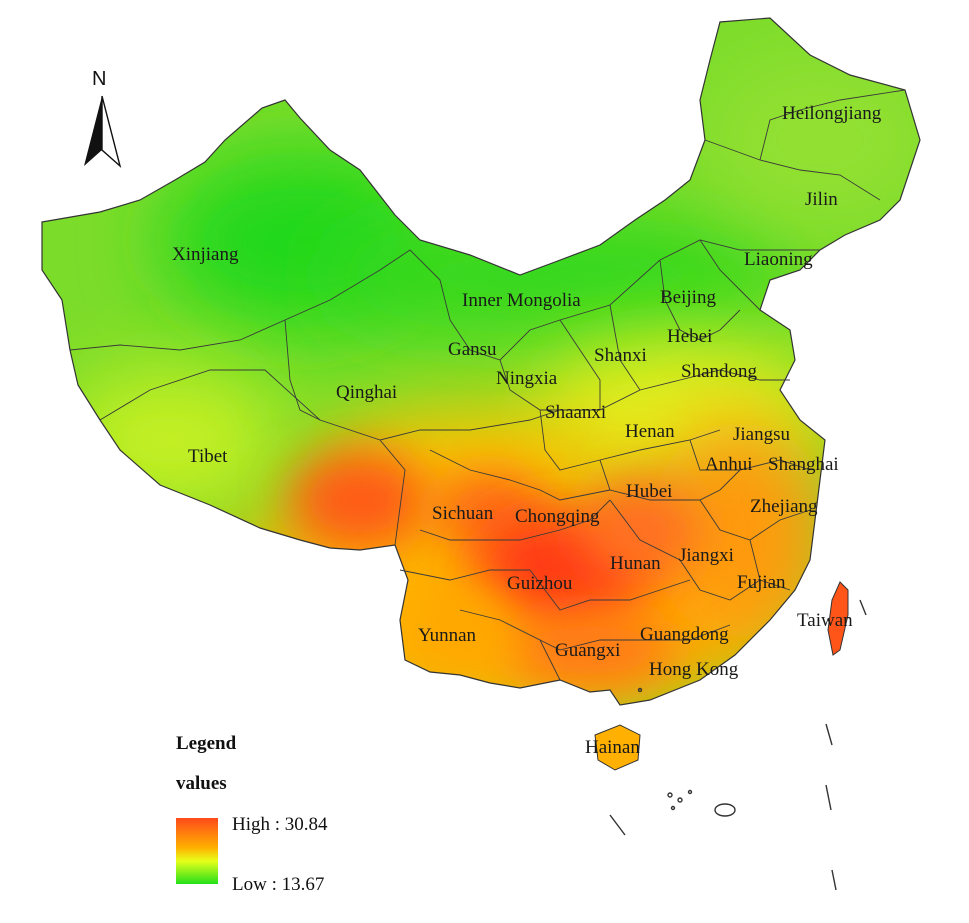  What do you see at coordinates (649, 491) in the screenshot?
I see `label-hubei: Hubei` at bounding box center [649, 491].